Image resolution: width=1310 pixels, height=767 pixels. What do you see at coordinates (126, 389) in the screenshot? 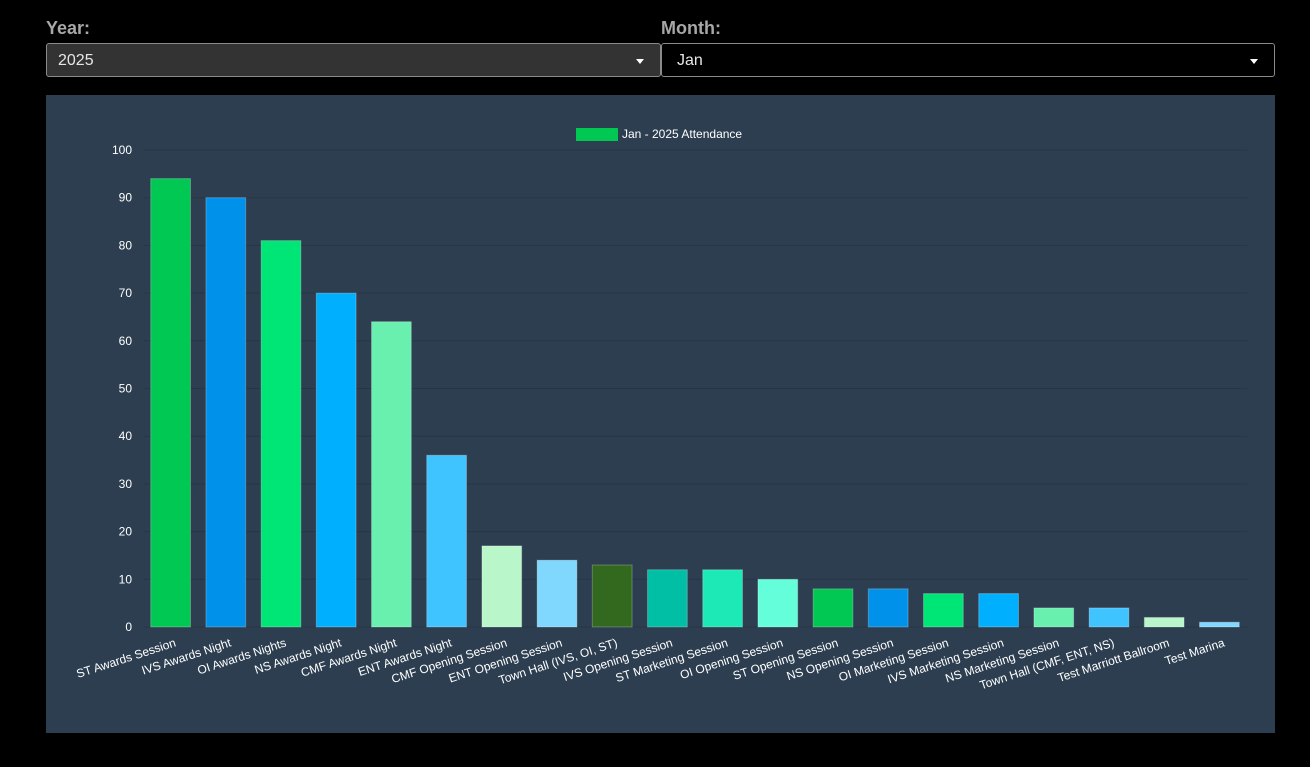
I see `y-tick-label: 50` at bounding box center [126, 389].